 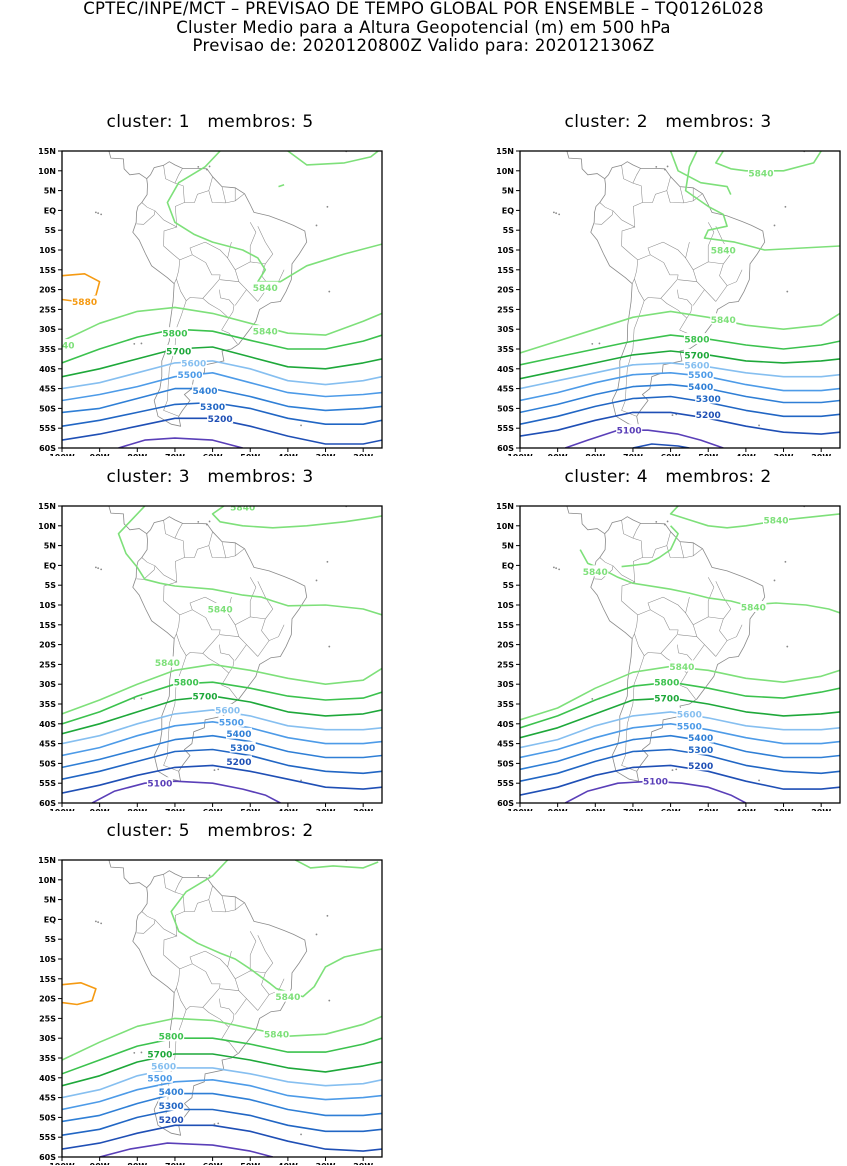 I want to click on lat-tick-label: 15S, so click(x=47, y=625).